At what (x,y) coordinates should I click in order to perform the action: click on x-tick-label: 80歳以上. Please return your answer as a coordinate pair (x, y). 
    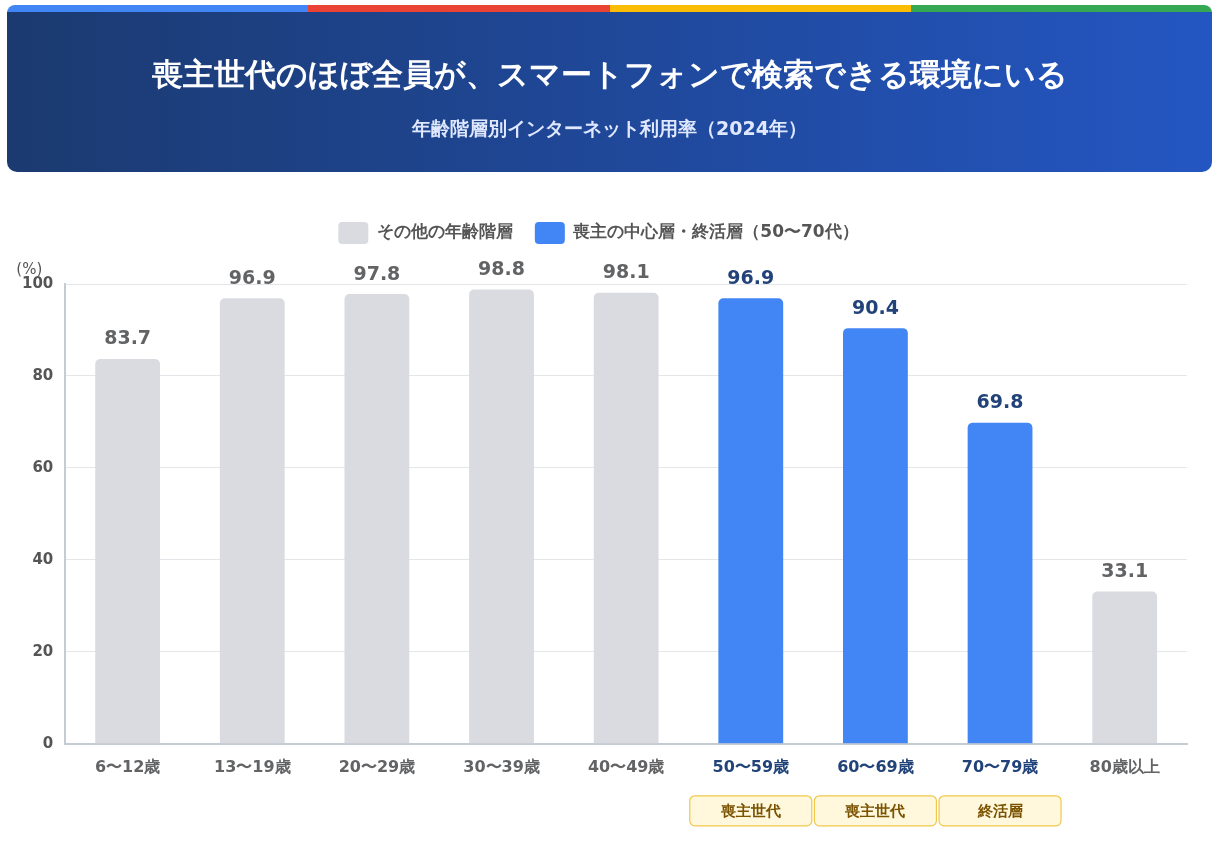
    Looking at the image, I should click on (1124, 766).